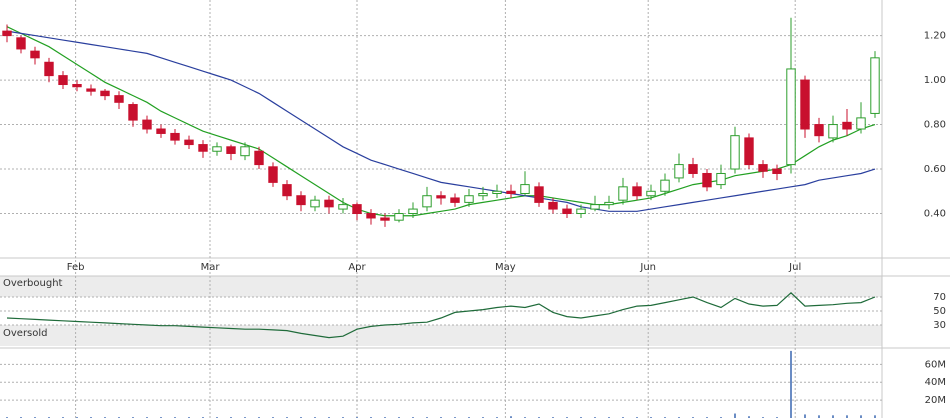 This screenshot has width=950, height=418. Describe the element at coordinates (939, 325) in the screenshot. I see `y-tick-label: 30` at that location.